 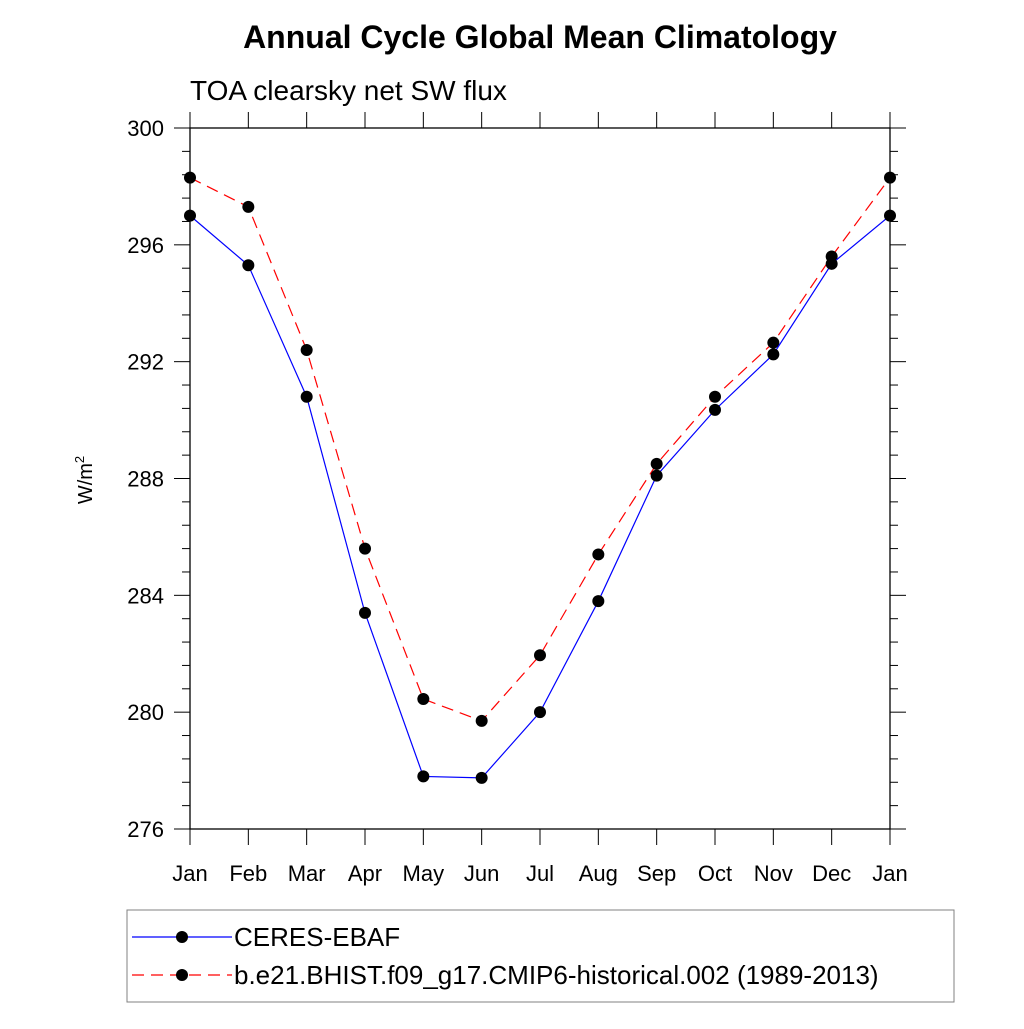 What do you see at coordinates (145, 128) in the screenshot?
I see `y-tick-label: 300` at bounding box center [145, 128].